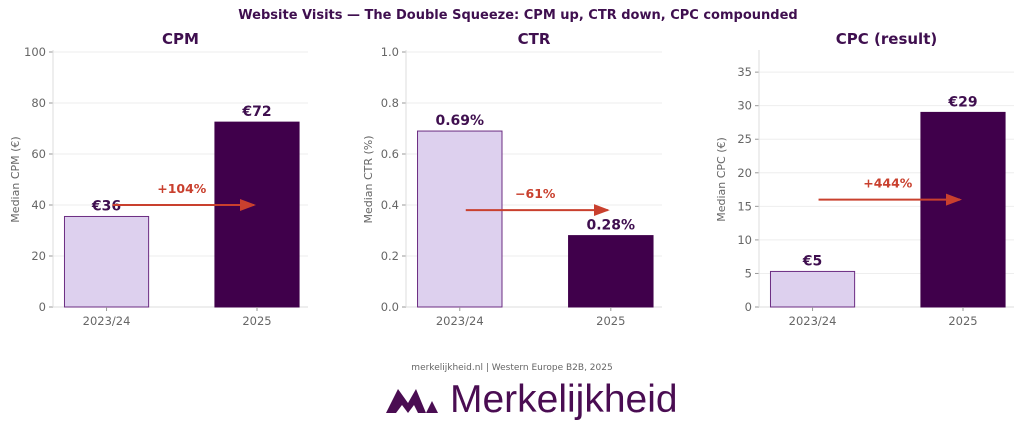 The width and height of the screenshot is (1024, 422). What do you see at coordinates (256, 112) in the screenshot?
I see `data-label: €72` at bounding box center [256, 112].